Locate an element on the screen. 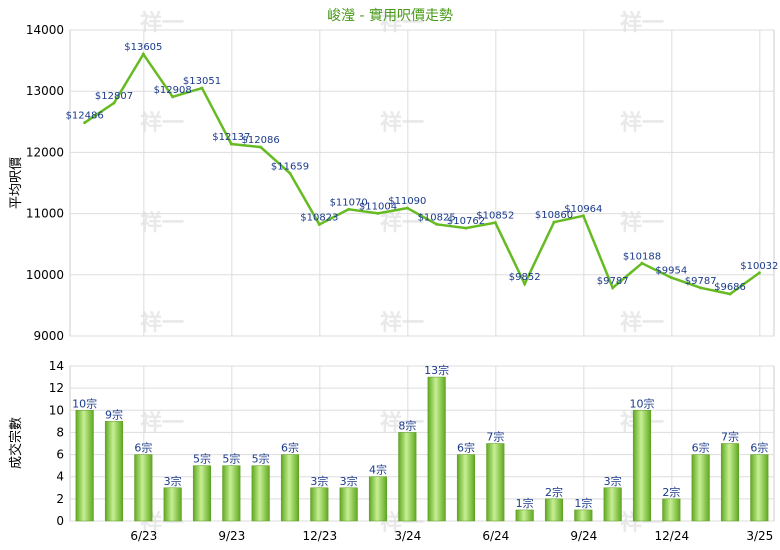 The width and height of the screenshot is (780, 550). price-data-label: $10825 is located at coordinates (437, 217).